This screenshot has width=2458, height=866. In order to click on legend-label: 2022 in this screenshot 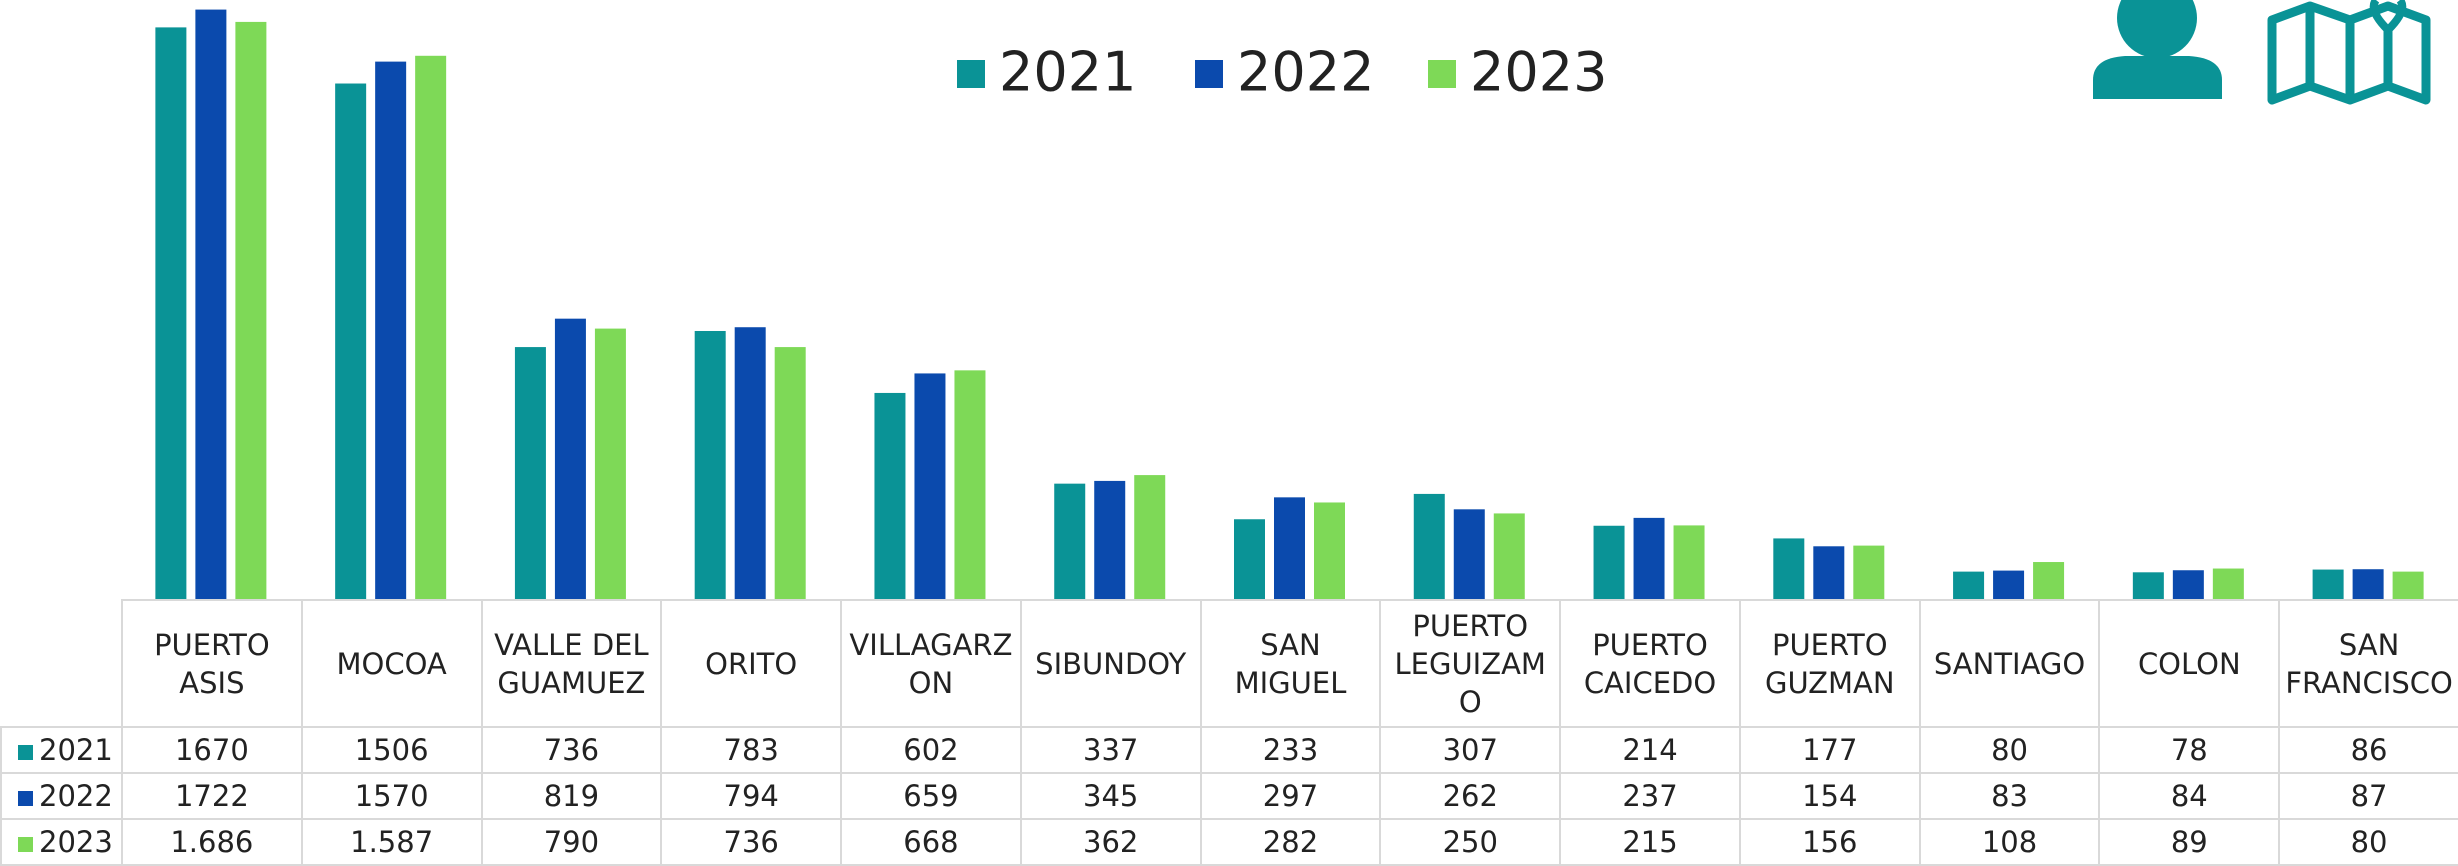, I will do `click(1305, 72)`.